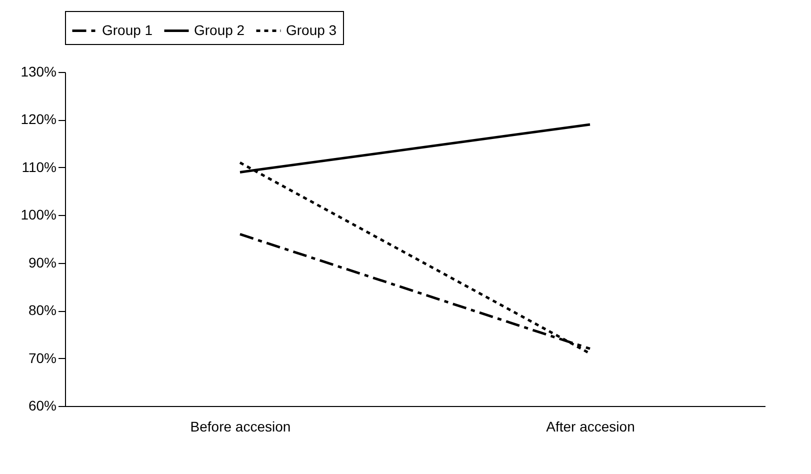  Describe the element at coordinates (42, 310) in the screenshot. I see `y-tick-label: 80%` at that location.